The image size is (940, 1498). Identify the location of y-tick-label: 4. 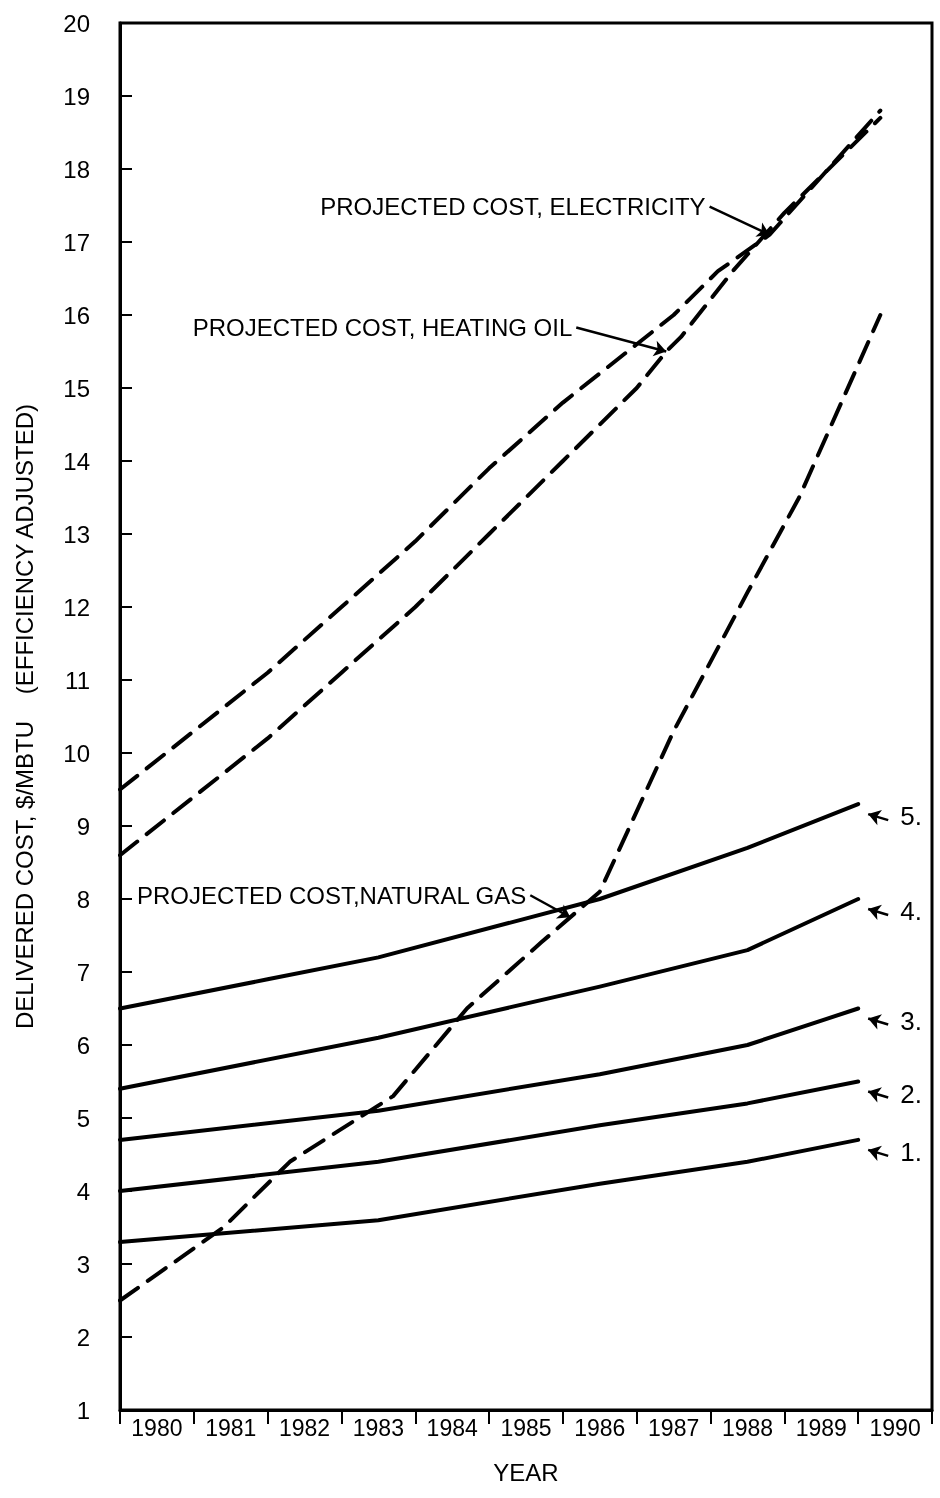
(83, 1191).